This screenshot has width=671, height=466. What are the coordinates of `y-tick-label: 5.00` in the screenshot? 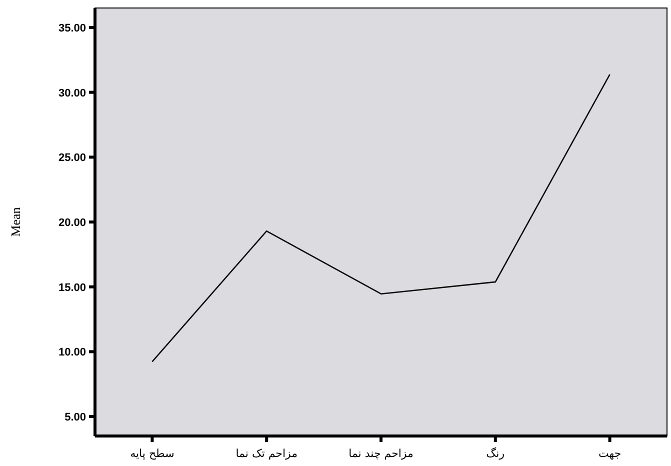 It's located at (75, 418).